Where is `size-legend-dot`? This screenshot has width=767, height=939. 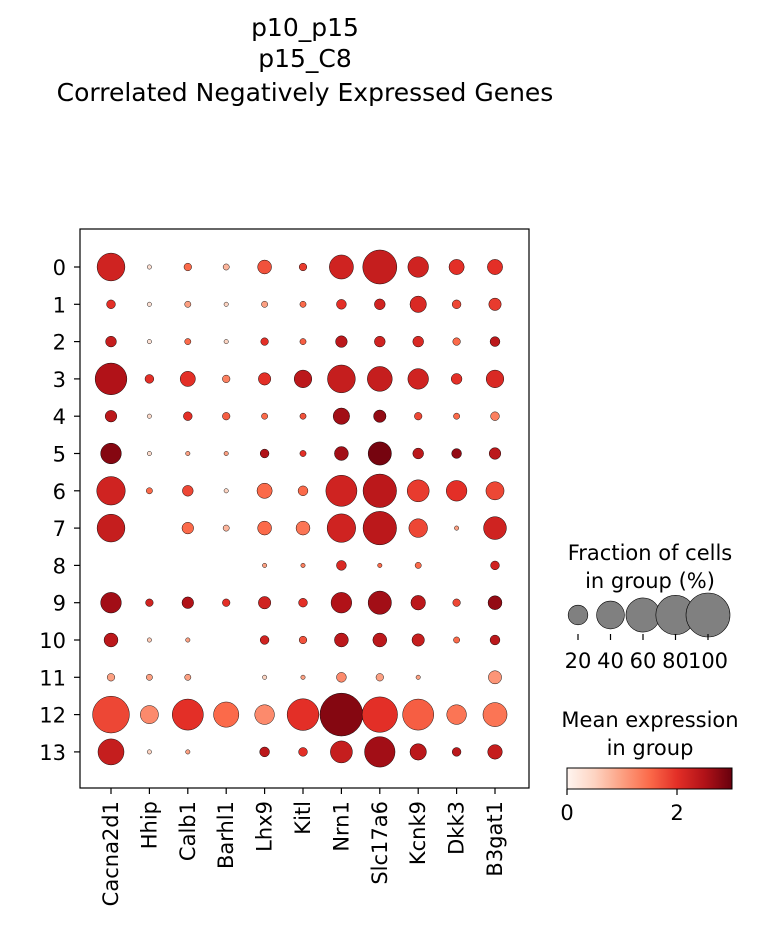 size-legend-dot is located at coordinates (708, 615).